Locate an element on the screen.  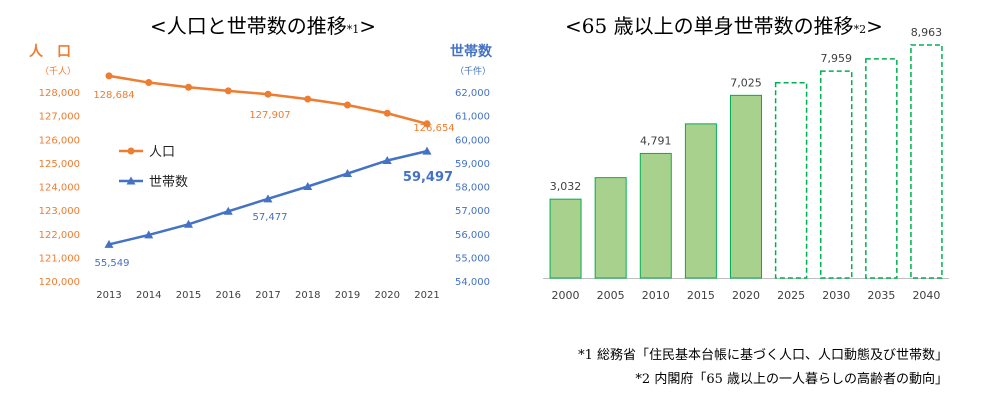
bar-x-tick-label: 2025 is located at coordinates (791, 295).